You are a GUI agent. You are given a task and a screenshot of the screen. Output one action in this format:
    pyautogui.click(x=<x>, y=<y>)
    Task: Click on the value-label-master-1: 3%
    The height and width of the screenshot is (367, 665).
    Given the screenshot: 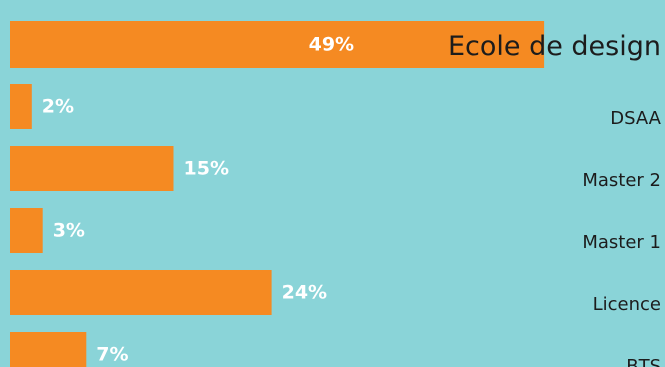 What is the action you would take?
    pyautogui.click(x=69, y=231)
    